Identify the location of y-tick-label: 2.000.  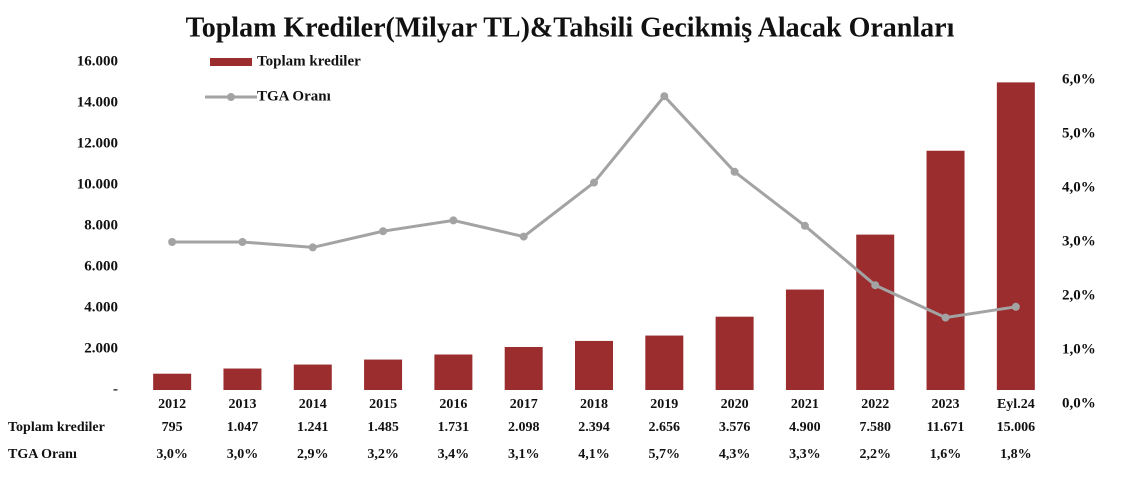
(101, 348).